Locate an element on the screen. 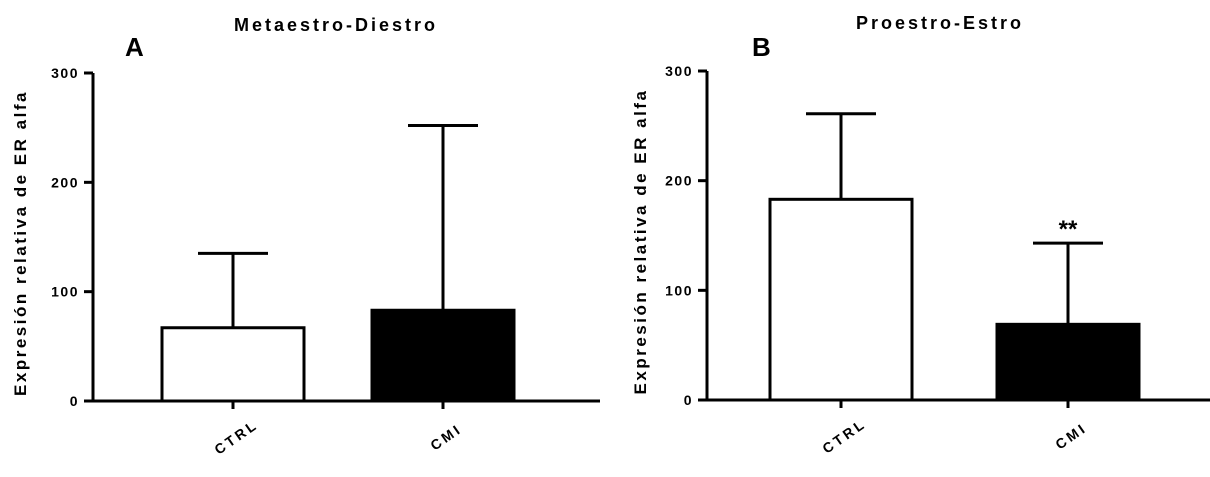  panel-letter: B is located at coordinates (761, 47).